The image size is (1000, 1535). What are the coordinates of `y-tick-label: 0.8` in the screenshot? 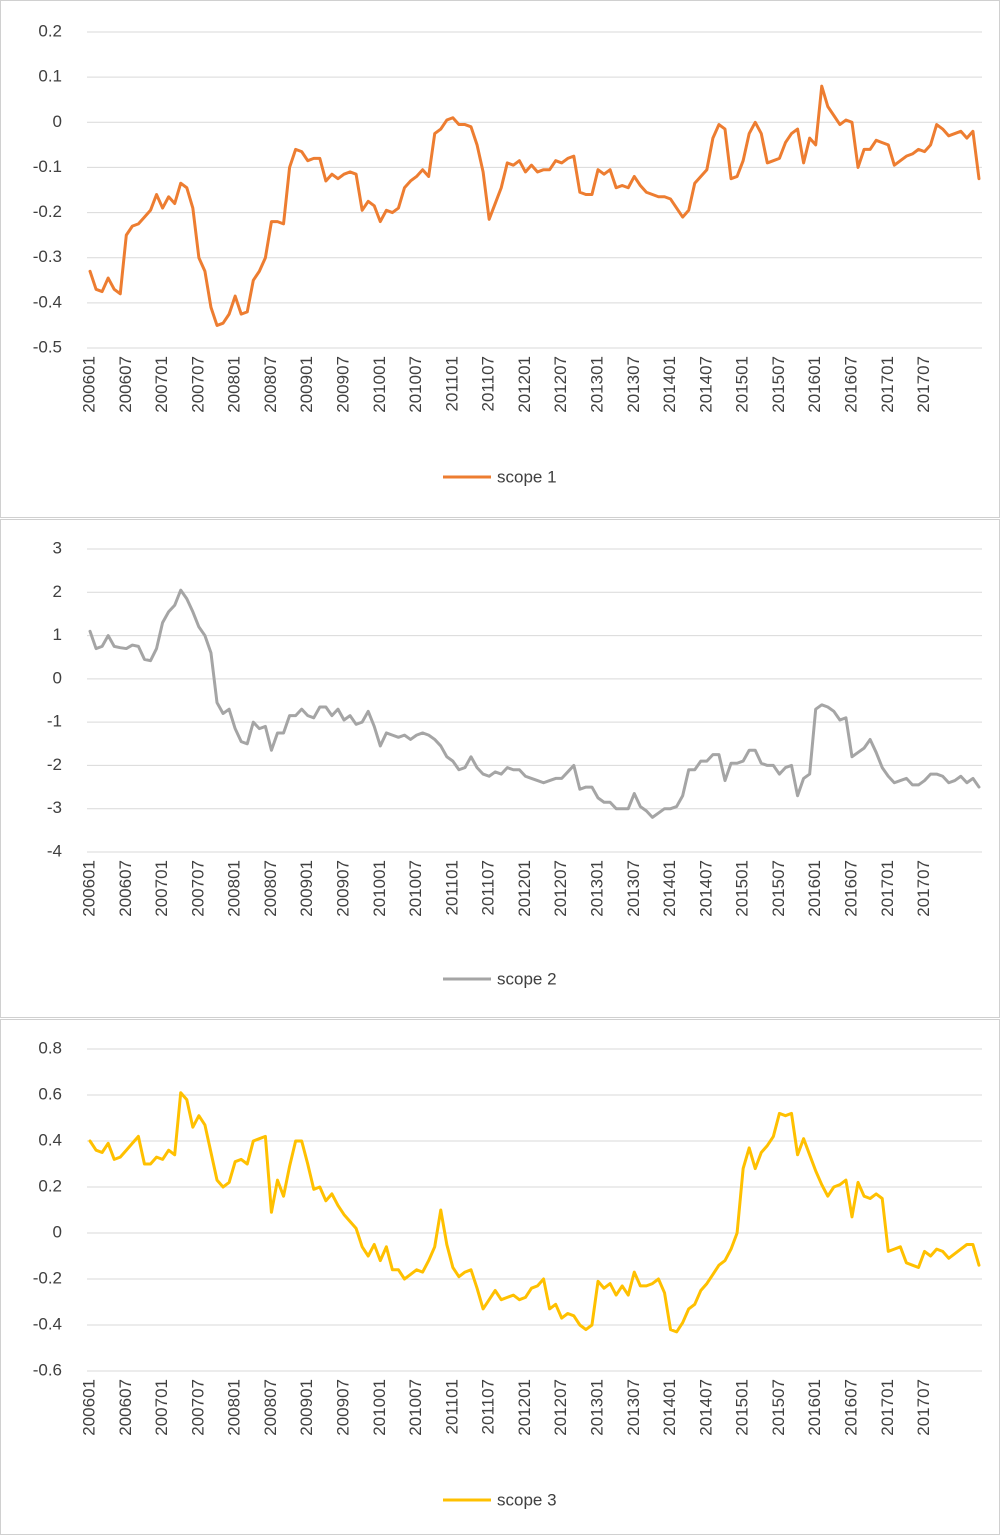 It's located at (50, 1047).